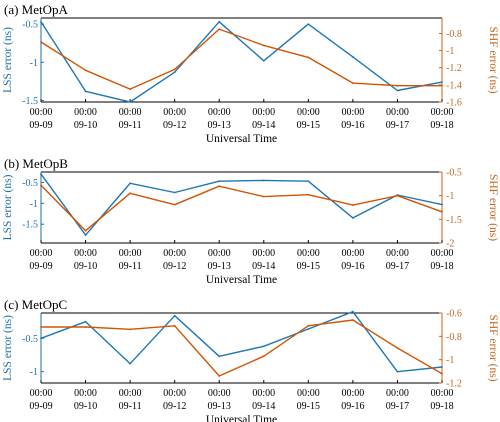 The width and height of the screenshot is (500, 422). Describe the element at coordinates (34, 372) in the screenshot. I see `left-y-tick-label: -1` at that location.